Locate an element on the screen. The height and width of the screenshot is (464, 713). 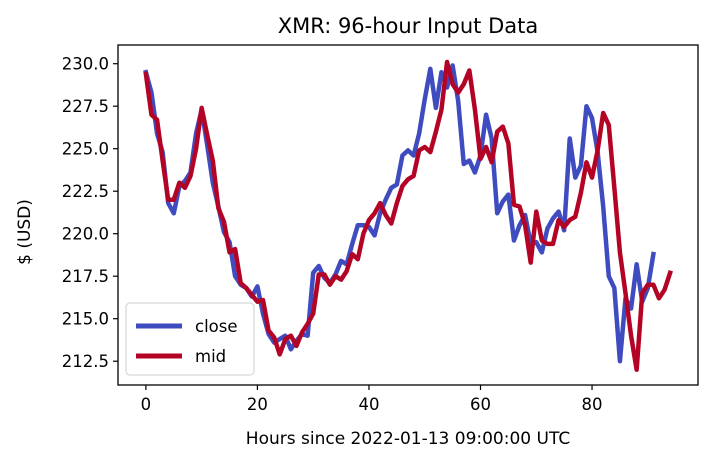
y-tick-label: 227.5 is located at coordinates (85, 106).